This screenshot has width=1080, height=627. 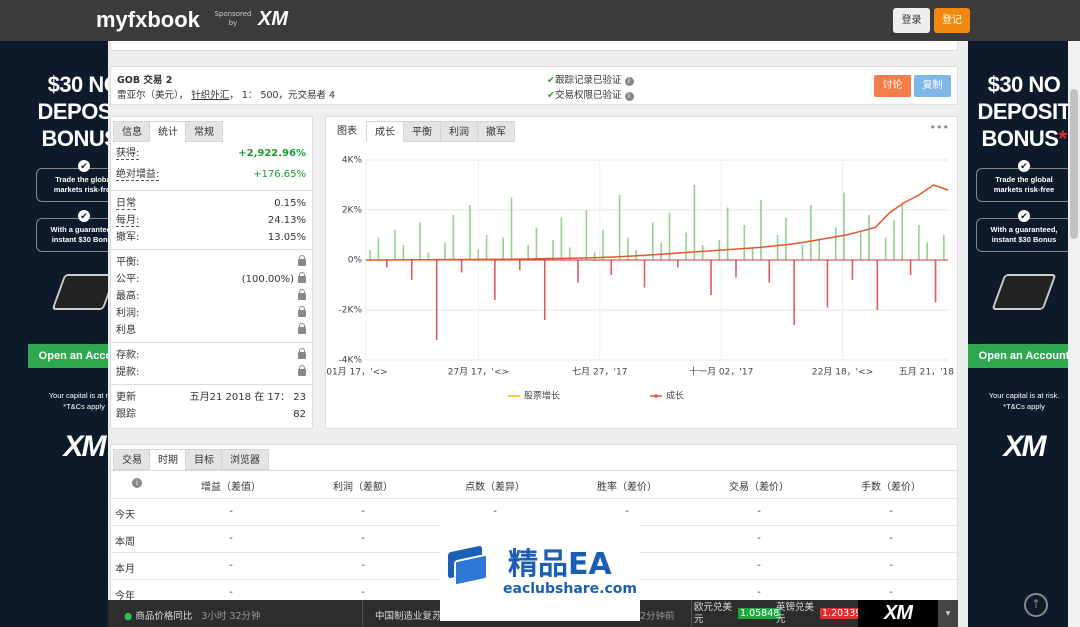 I want to click on column-header: 利润（差额）, so click(x=363, y=487).